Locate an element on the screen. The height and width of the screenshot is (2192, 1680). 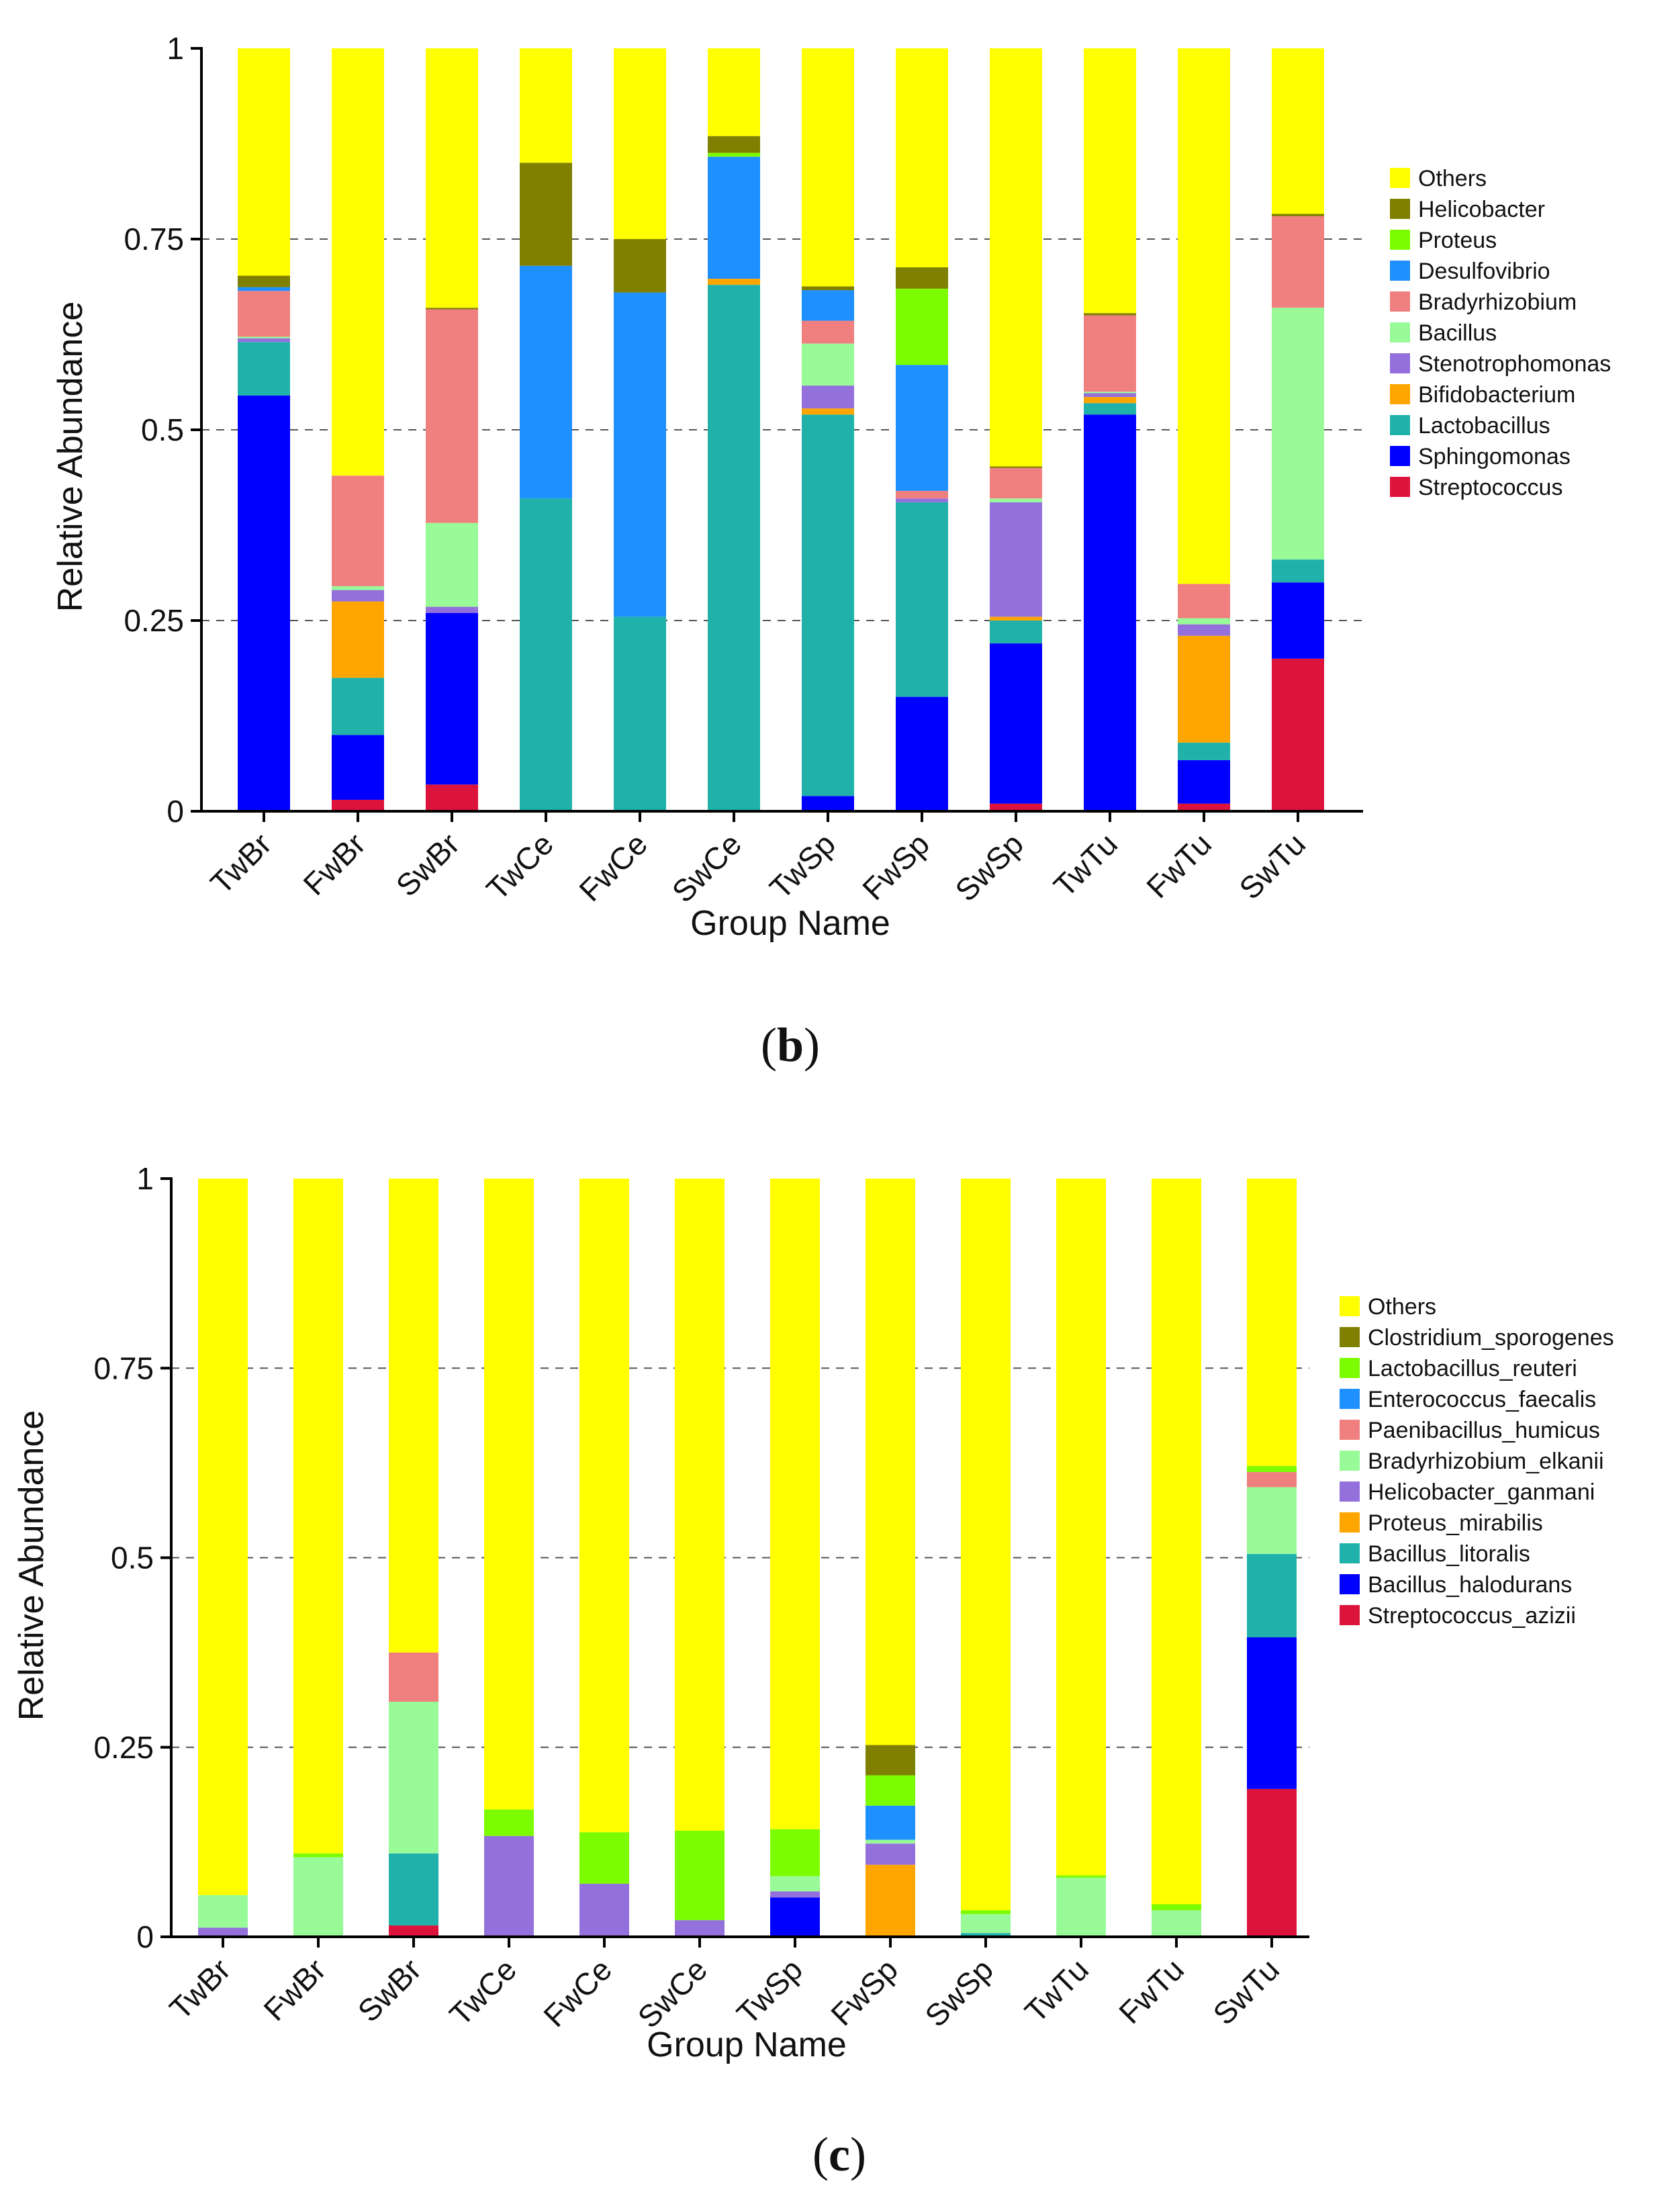
legend-label: Proteus_mirabilis is located at coordinates (1455, 1523).